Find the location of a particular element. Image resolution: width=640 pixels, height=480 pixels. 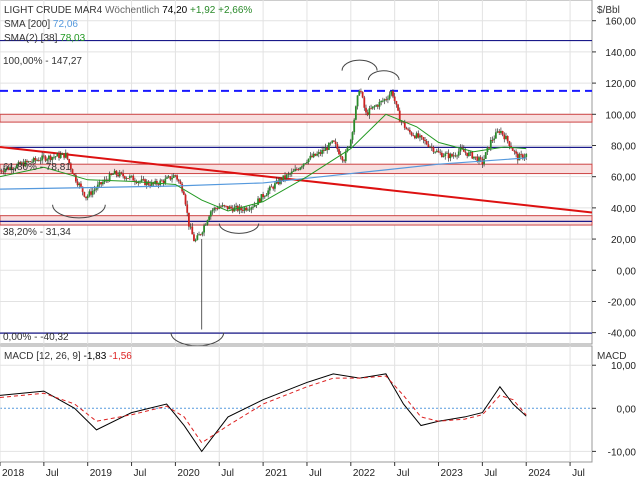

y-tick-label: 40,00 is located at coordinates (623, 209).